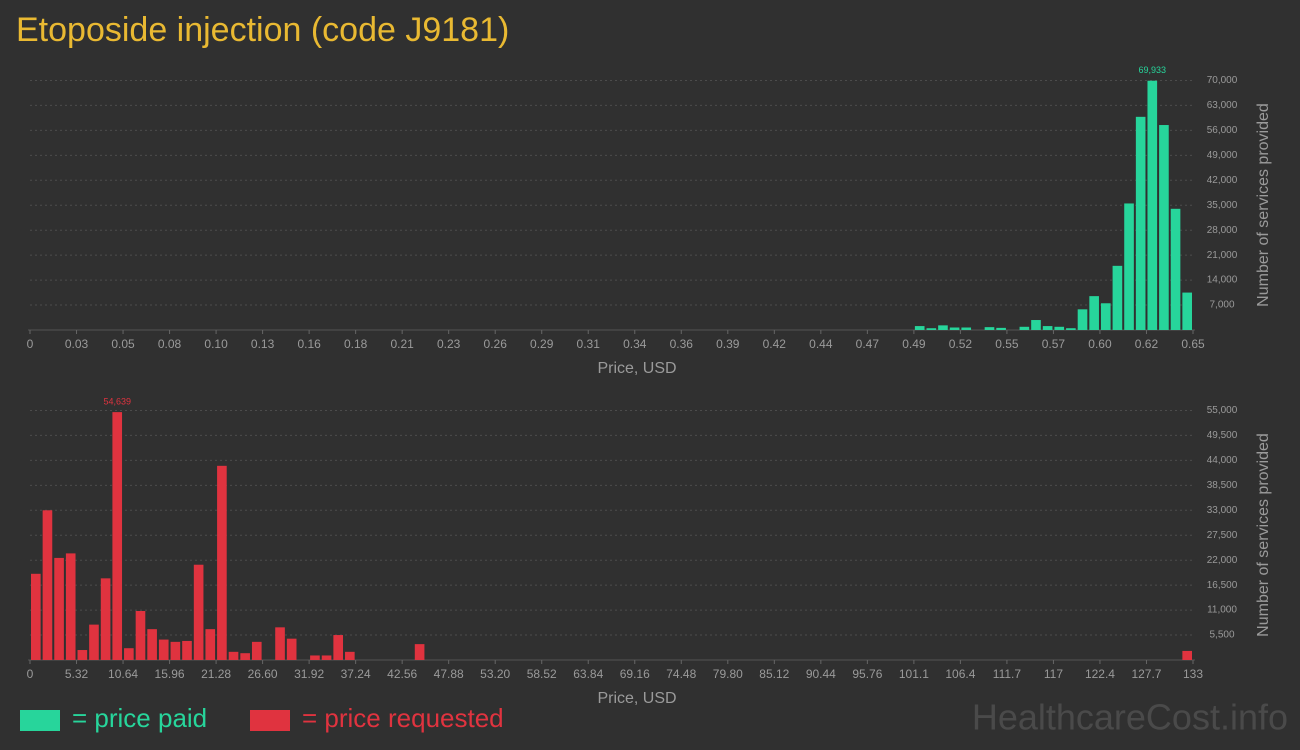  I want to click on x-tick-label: 127.7, so click(1146, 674).